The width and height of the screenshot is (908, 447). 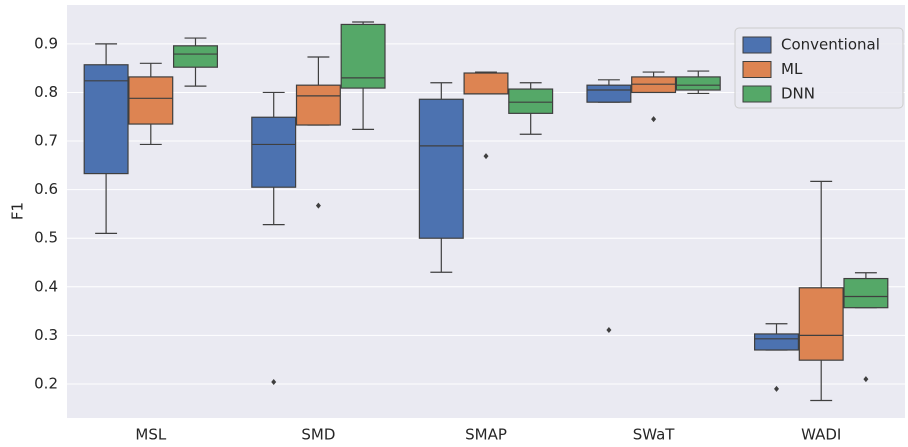 I want to click on y-axis-label: F1, so click(x=18, y=211).